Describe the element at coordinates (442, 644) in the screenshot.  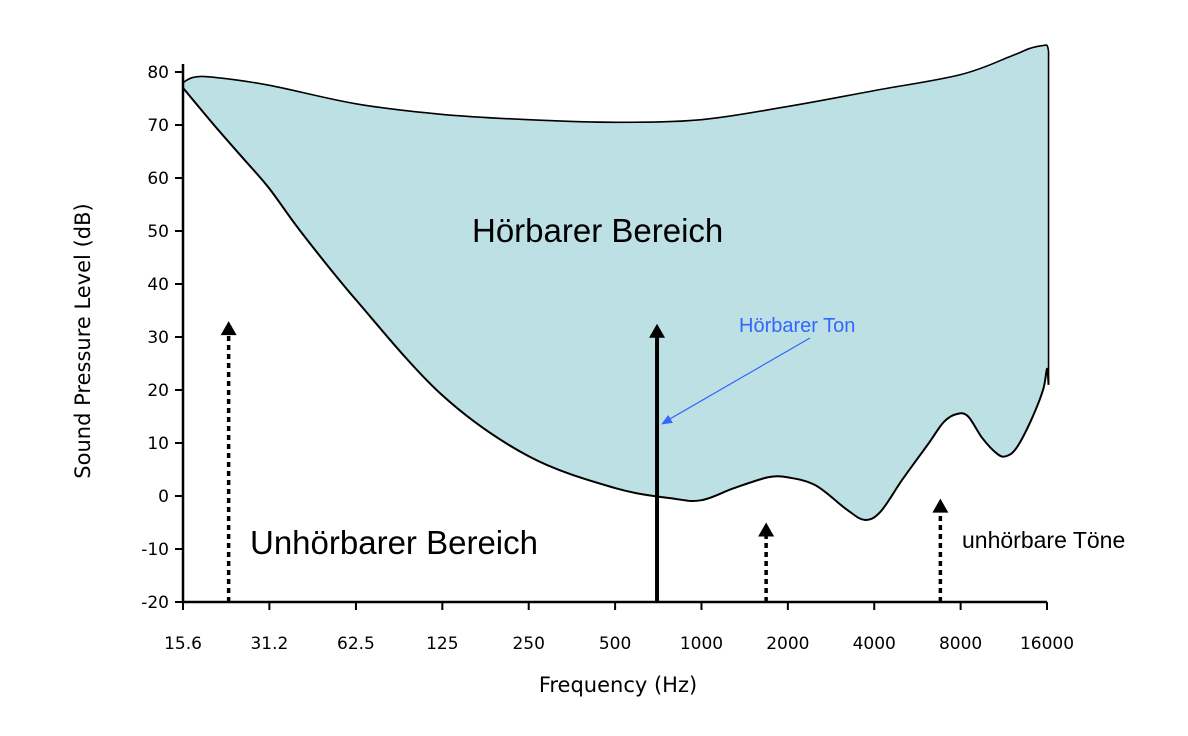
I see `x-tick-label: 125` at that location.